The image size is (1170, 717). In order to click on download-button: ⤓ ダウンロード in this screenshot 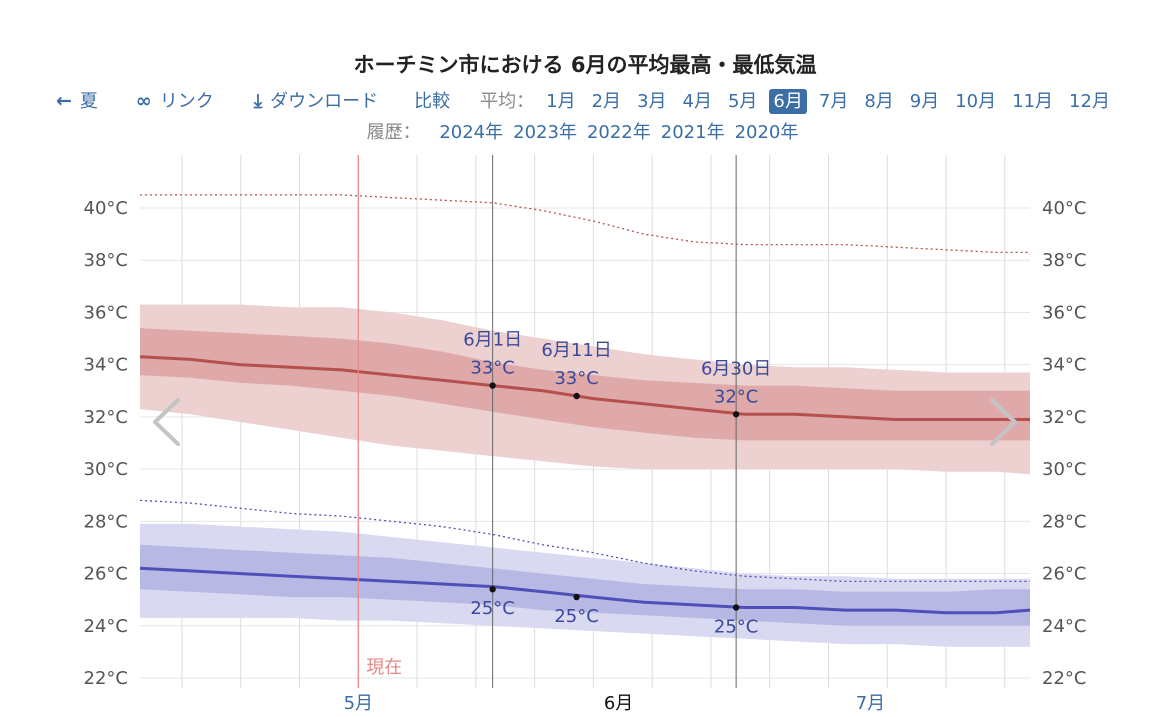, I will do `click(316, 100)`.